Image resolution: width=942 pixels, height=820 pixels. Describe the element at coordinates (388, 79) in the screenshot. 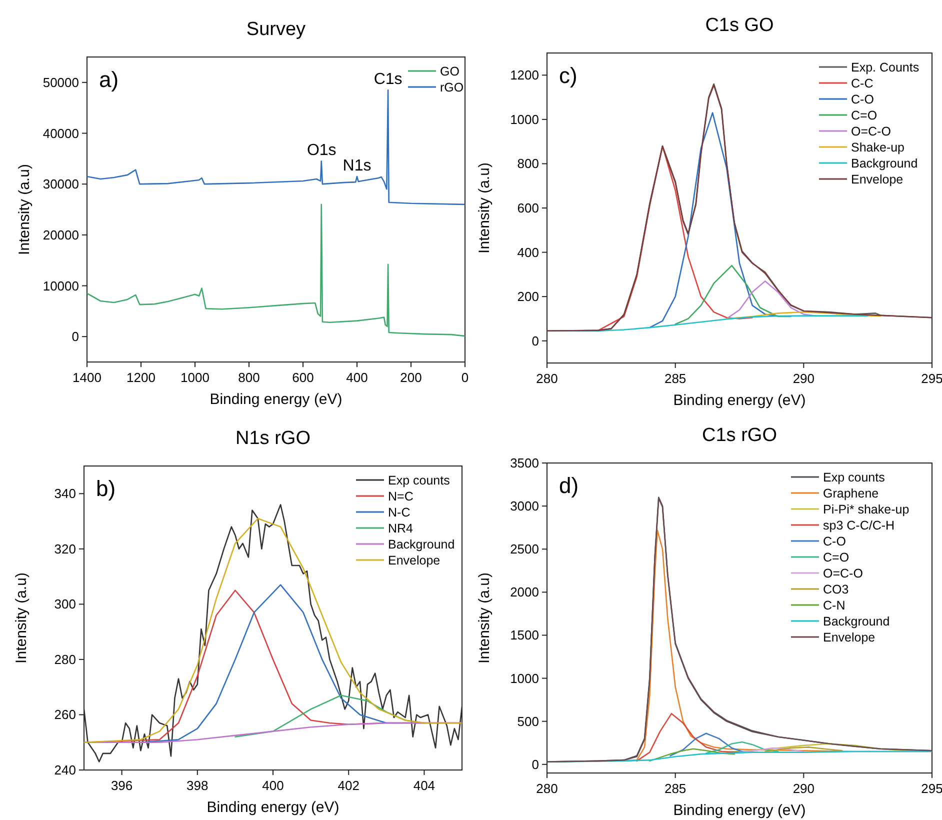

I see `annotation: C1s` at that location.